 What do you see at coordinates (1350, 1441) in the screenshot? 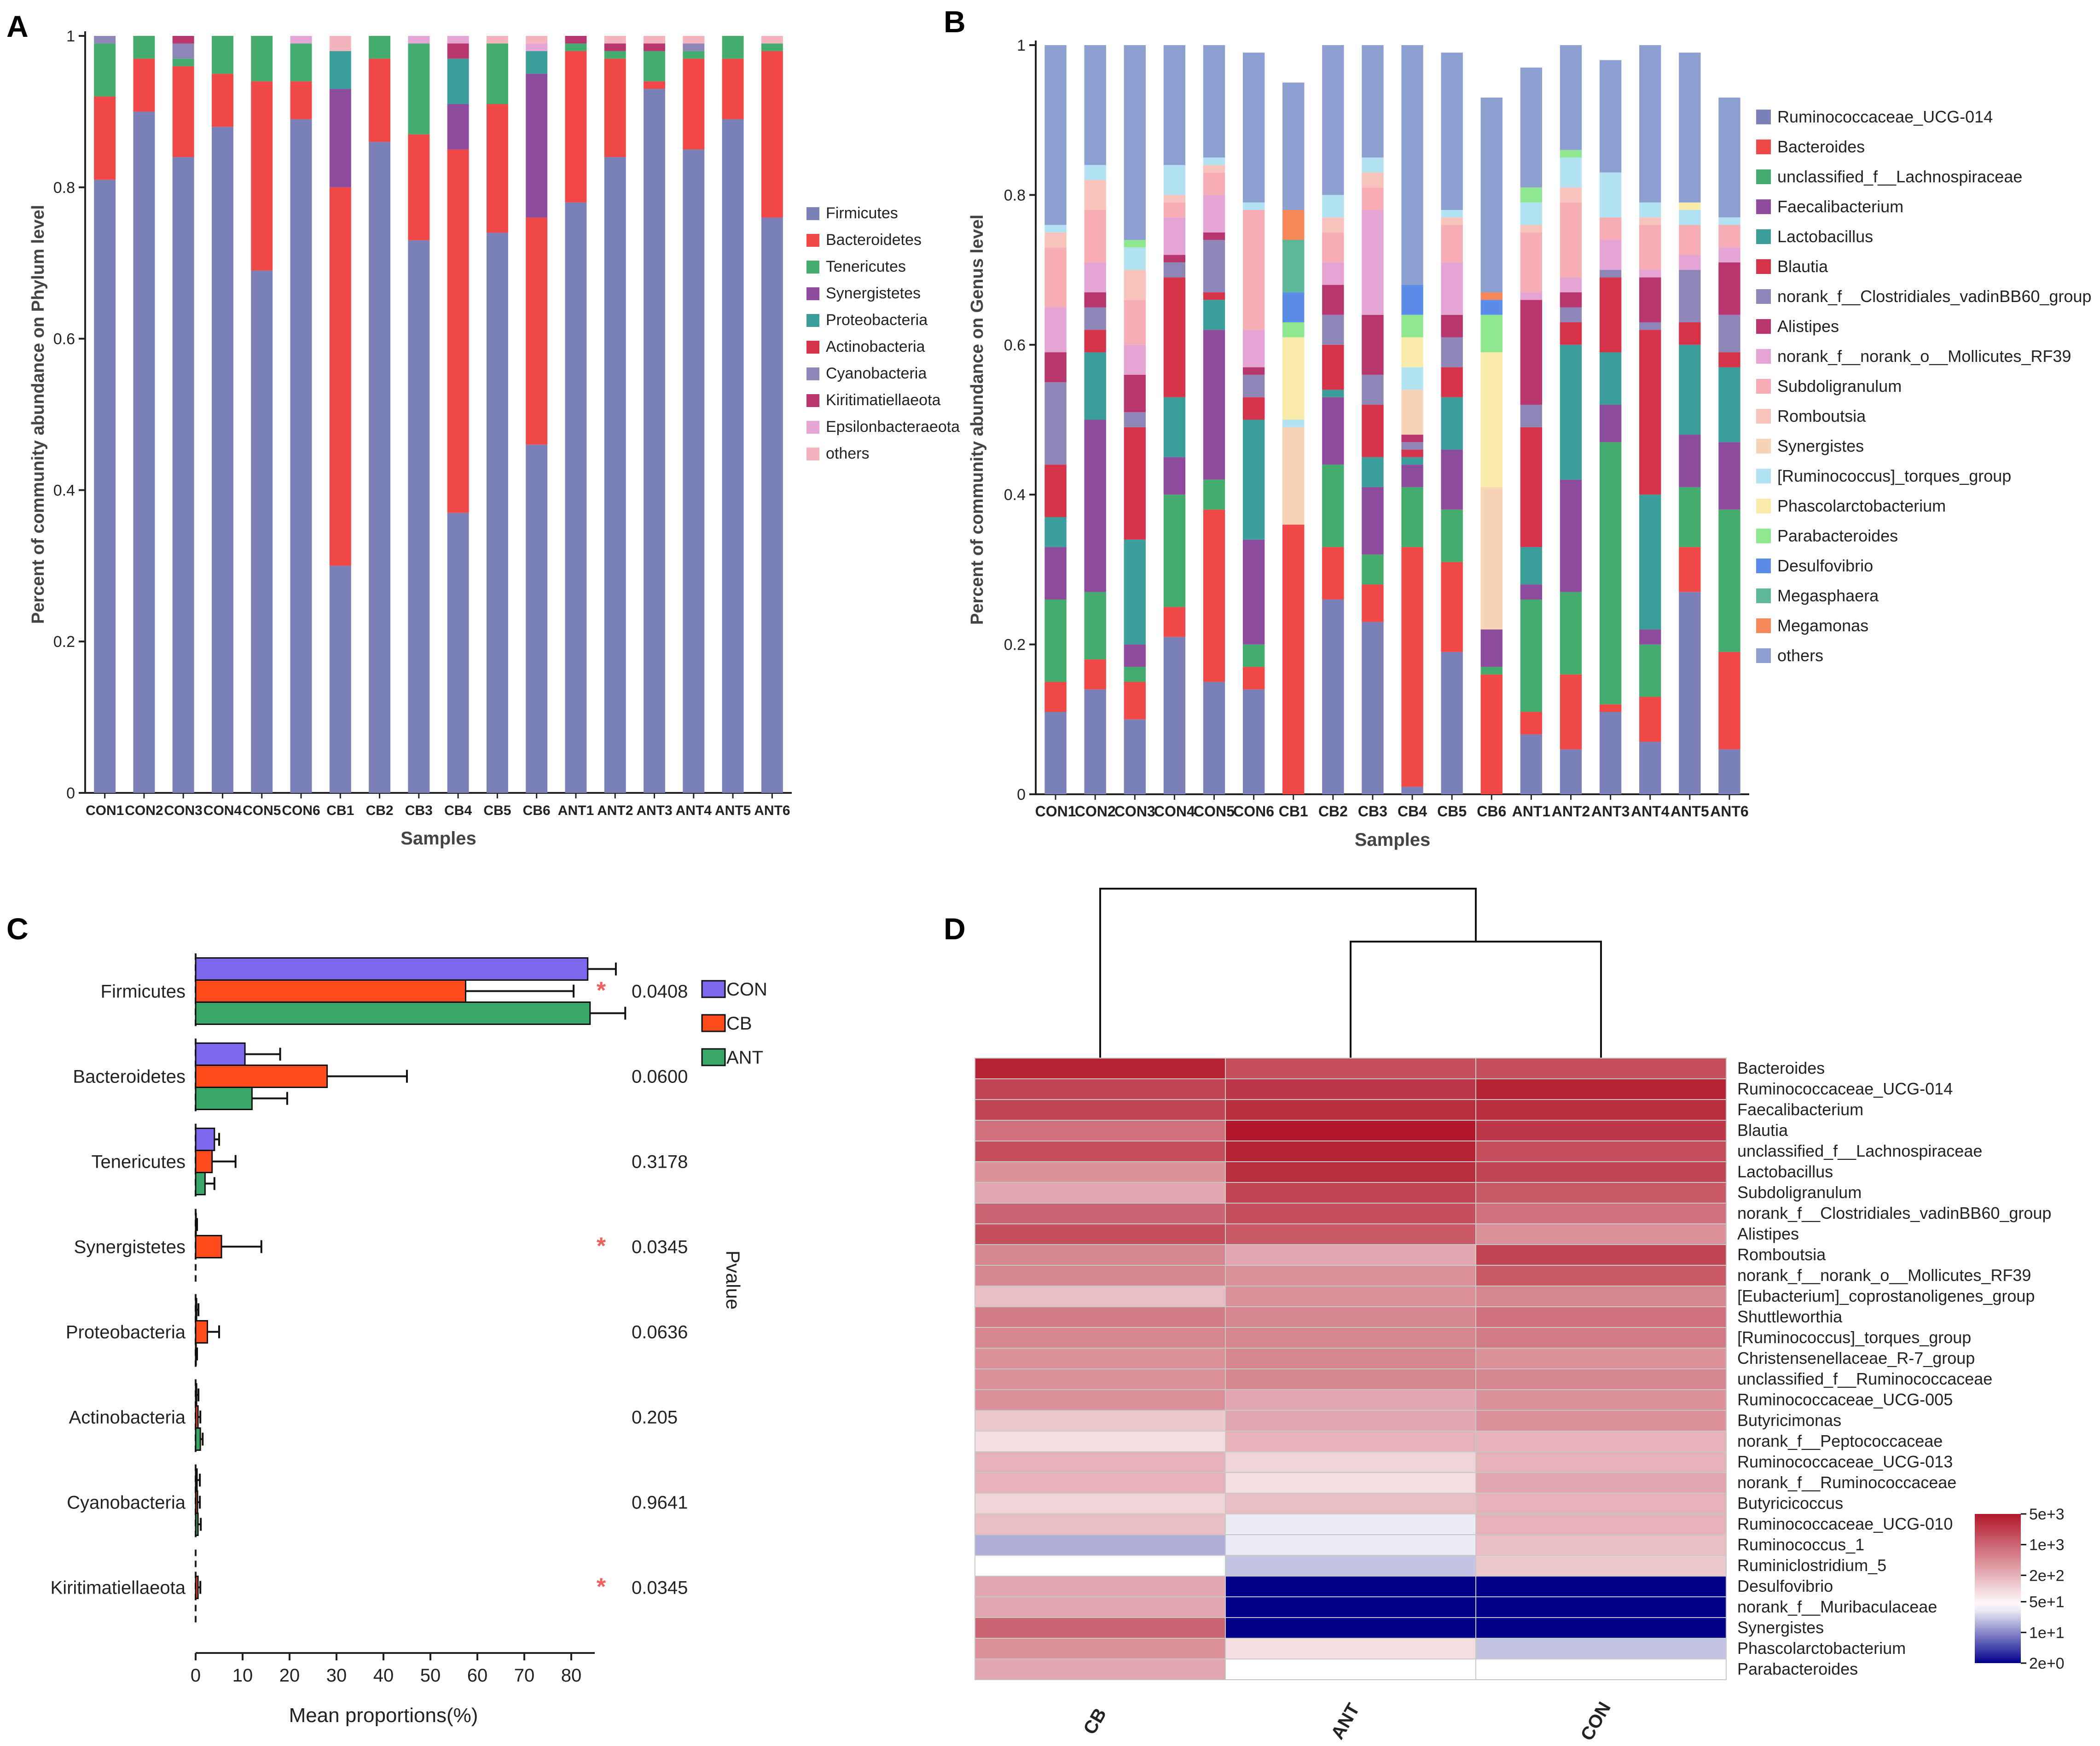
I see `heatmap-cell-norank-f-peptococcaceae-ant` at bounding box center [1350, 1441].